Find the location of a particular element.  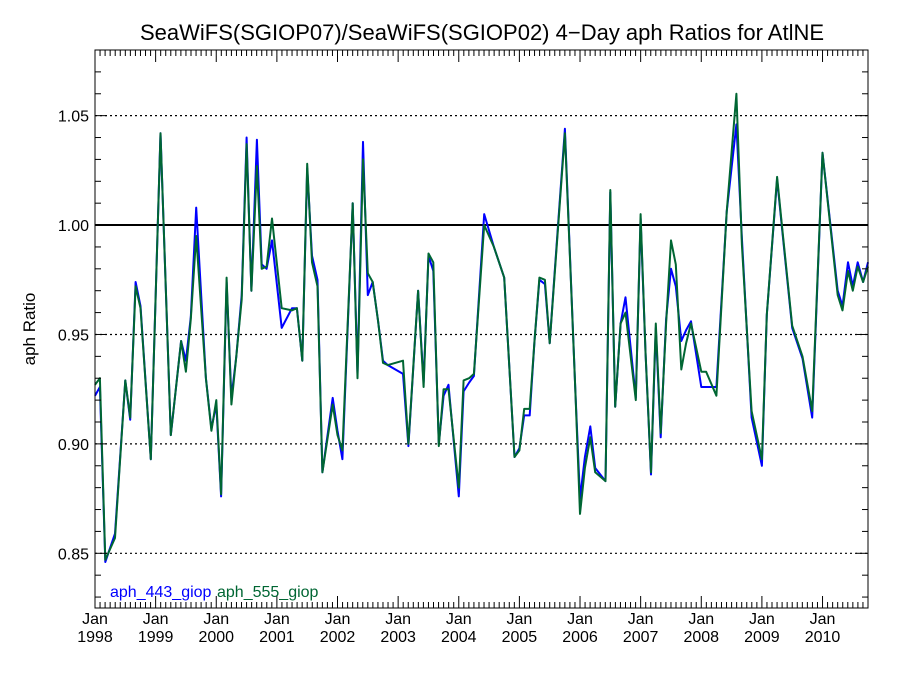

x-tick-year-label: 2009 is located at coordinates (762, 637).